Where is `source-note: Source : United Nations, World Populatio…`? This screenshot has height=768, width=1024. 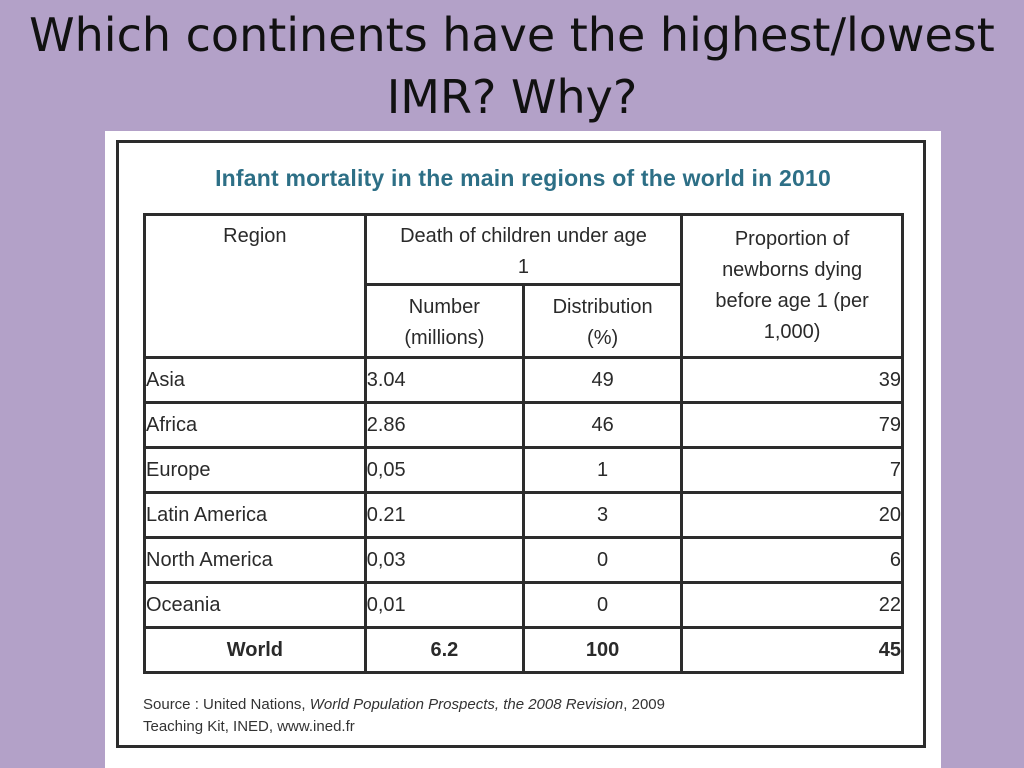 source-note: Source : United Nations, World Populatio… is located at coordinates (404, 716).